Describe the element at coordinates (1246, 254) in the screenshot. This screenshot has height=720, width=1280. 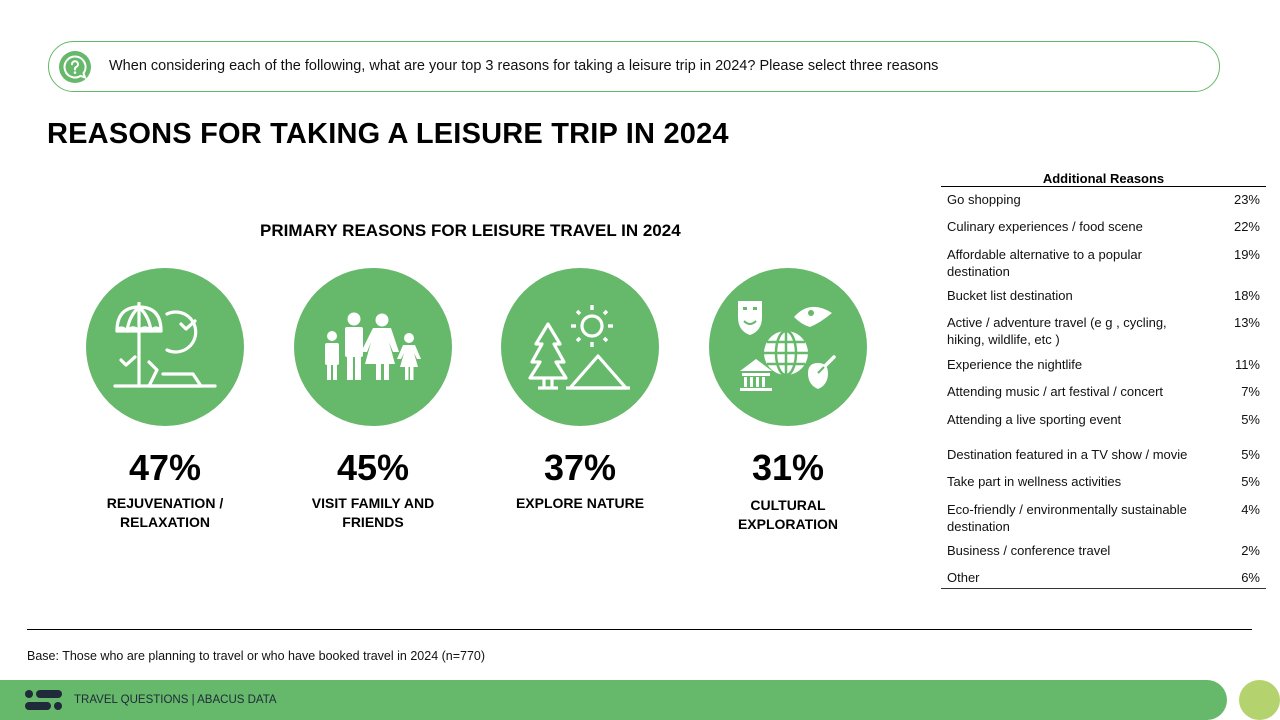
I see `row-value: 19%` at that location.